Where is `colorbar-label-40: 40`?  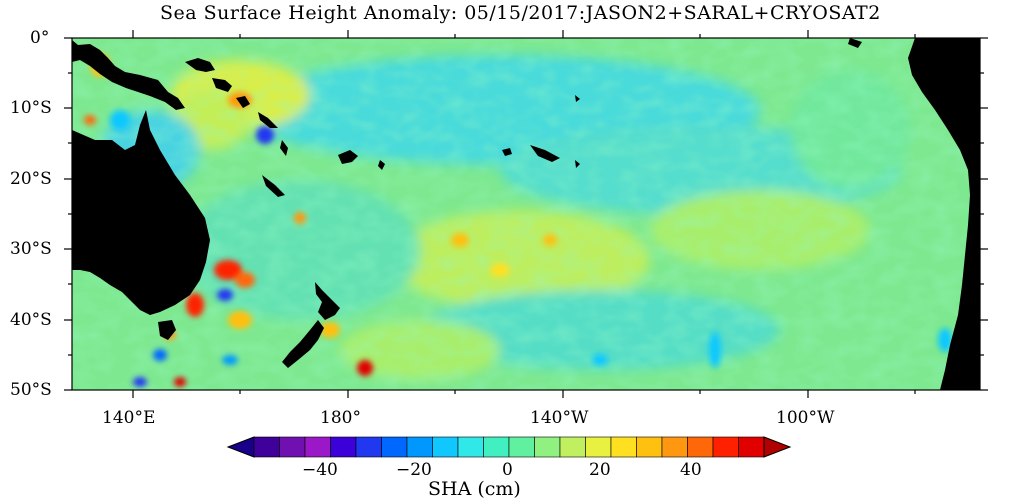
colorbar-label-40: 40 is located at coordinates (691, 470).